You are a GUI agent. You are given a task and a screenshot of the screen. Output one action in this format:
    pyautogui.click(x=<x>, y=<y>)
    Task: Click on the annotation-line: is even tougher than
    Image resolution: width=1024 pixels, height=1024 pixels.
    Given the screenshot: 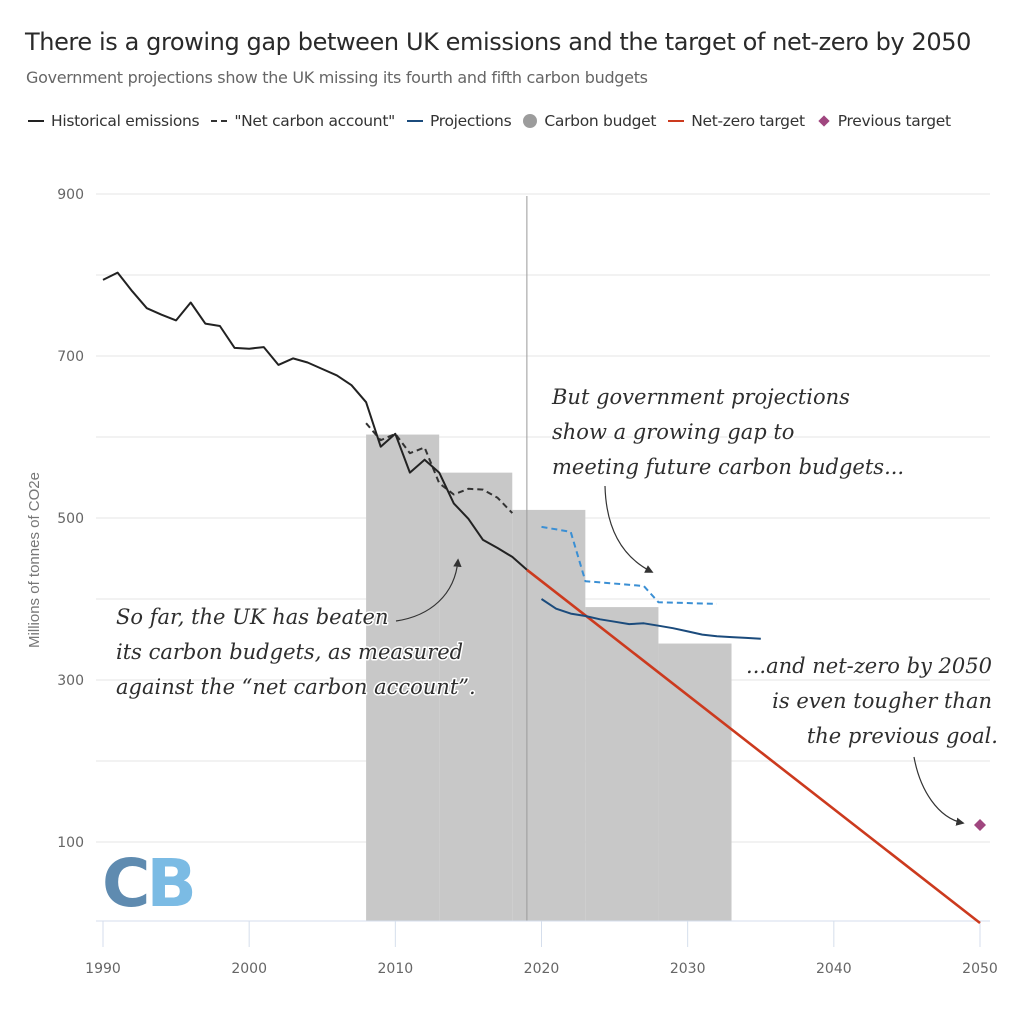 What is the action you would take?
    pyautogui.click(x=882, y=701)
    